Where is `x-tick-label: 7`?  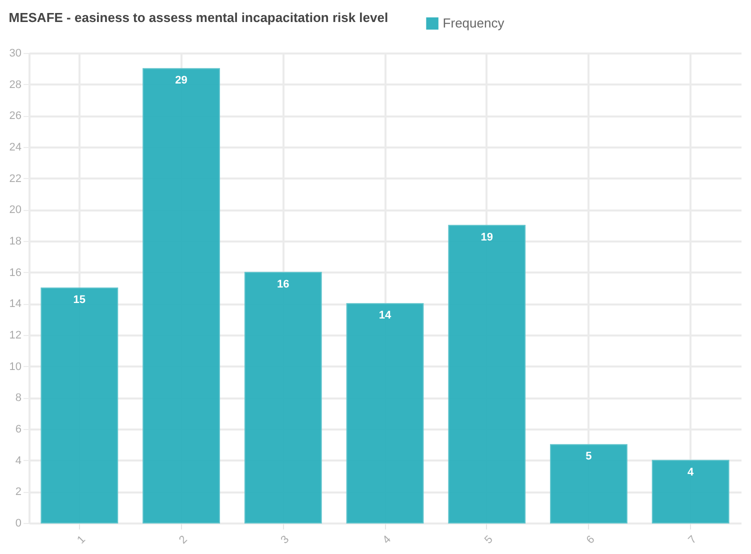 x-tick-label: 7 is located at coordinates (693, 540).